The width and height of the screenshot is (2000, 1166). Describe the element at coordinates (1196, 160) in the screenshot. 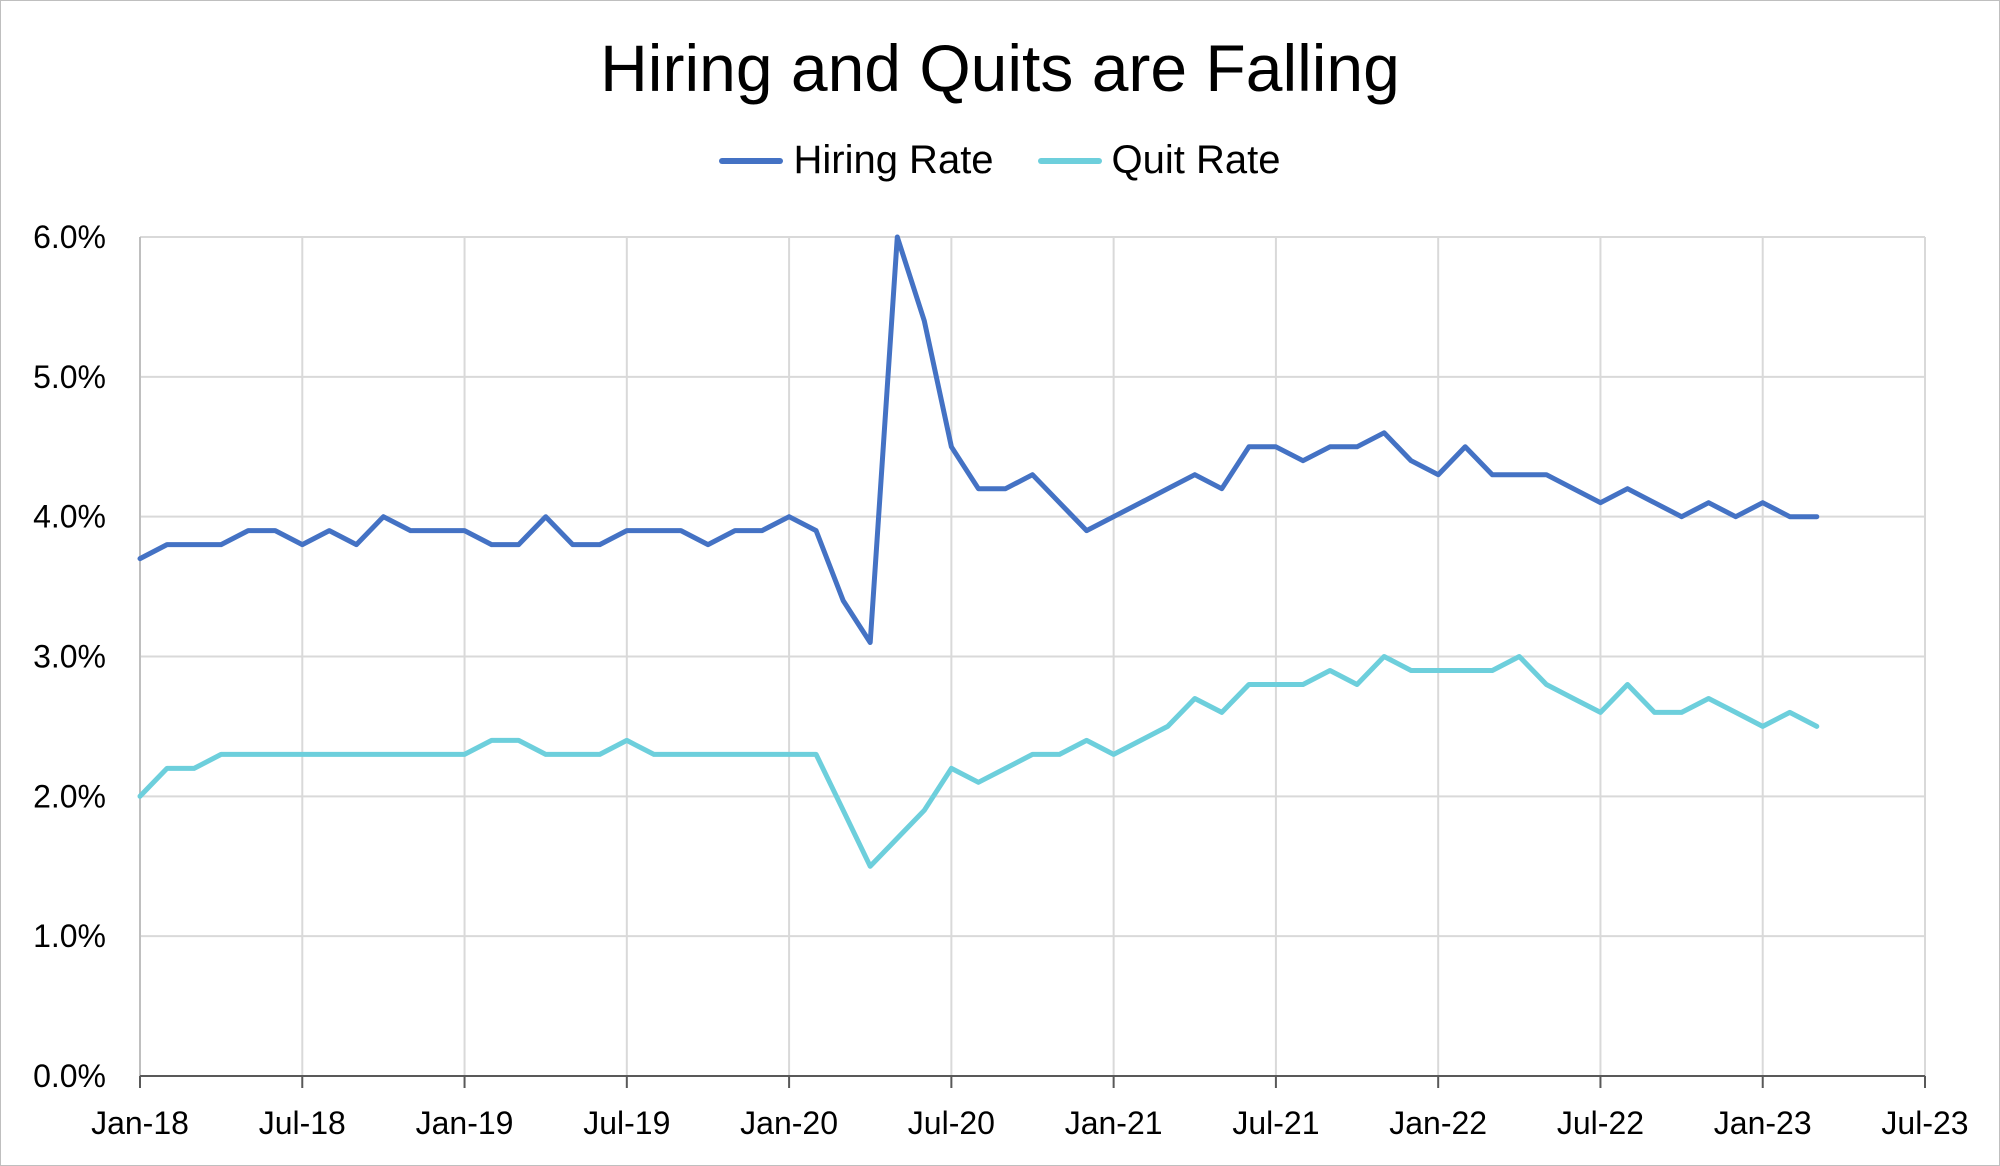

I see `legend-label-quit-rate: Quit Rate` at that location.